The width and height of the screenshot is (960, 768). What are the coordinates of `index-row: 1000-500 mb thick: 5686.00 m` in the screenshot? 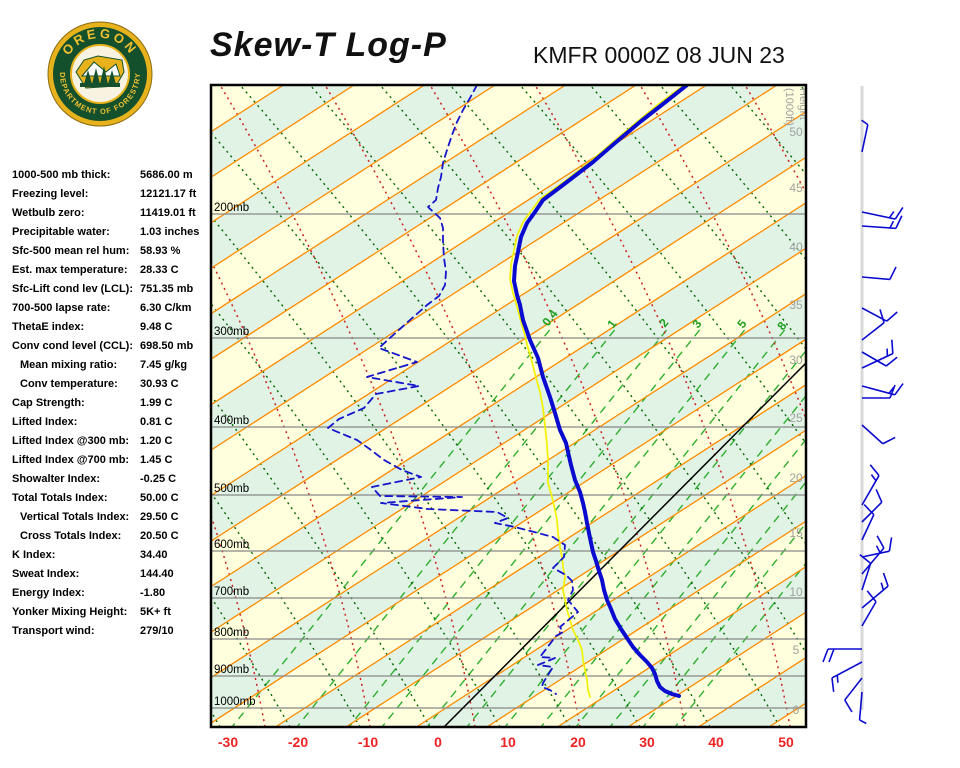 It's located at (102, 175).